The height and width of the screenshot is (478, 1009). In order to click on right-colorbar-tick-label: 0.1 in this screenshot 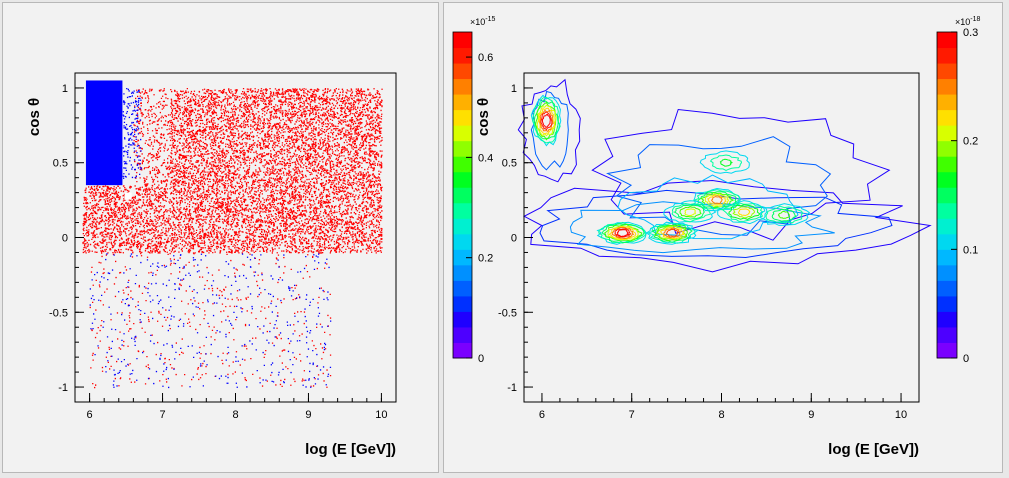, I will do `click(970, 250)`.